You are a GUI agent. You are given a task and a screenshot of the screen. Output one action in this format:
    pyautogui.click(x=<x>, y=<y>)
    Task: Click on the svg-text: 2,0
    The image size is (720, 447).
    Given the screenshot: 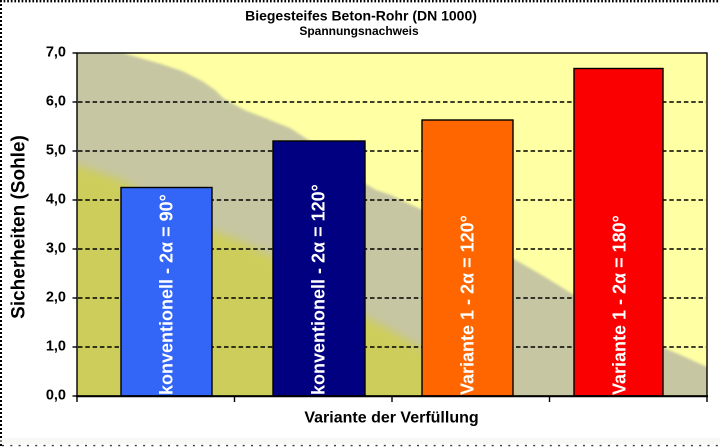 What is the action you would take?
    pyautogui.click(x=56, y=298)
    